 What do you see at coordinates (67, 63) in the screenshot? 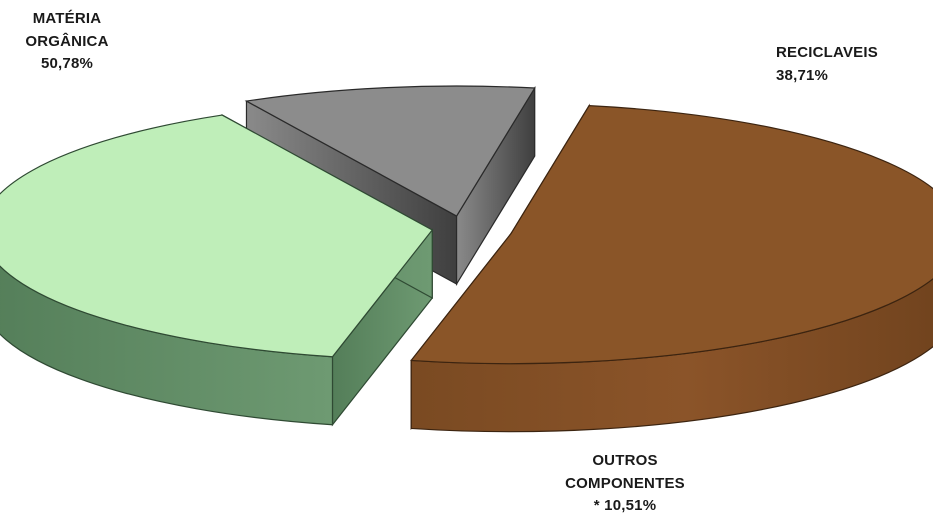
I see `value-label: 50,78%` at bounding box center [67, 63].